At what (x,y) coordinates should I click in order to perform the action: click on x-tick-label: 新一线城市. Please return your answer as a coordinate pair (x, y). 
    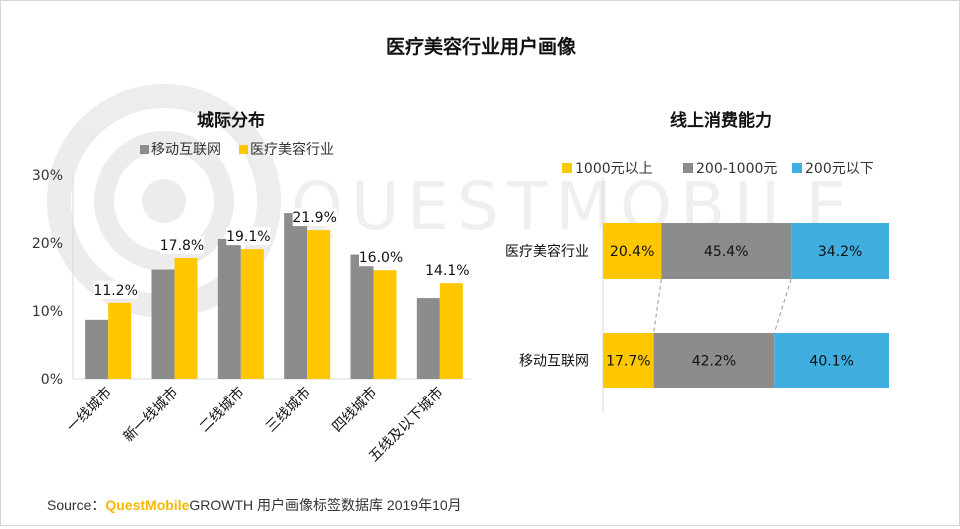
    Looking at the image, I should click on (151, 415).